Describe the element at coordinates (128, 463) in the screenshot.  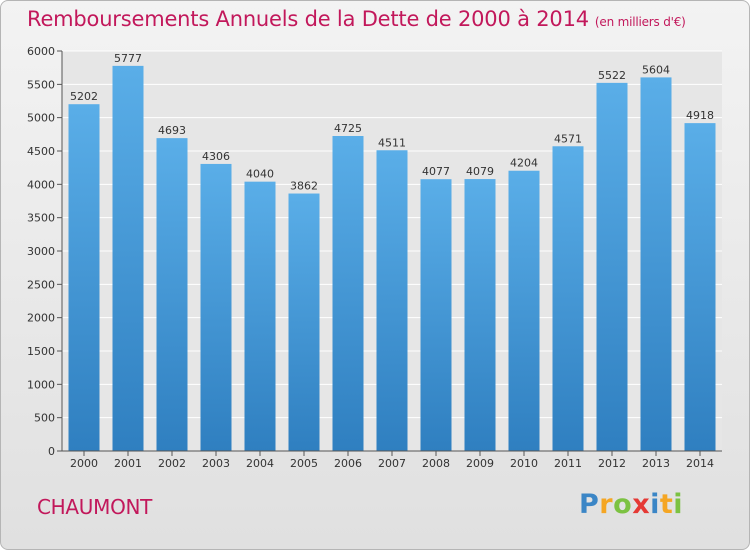
I see `x-tick-label: 2001` at that location.